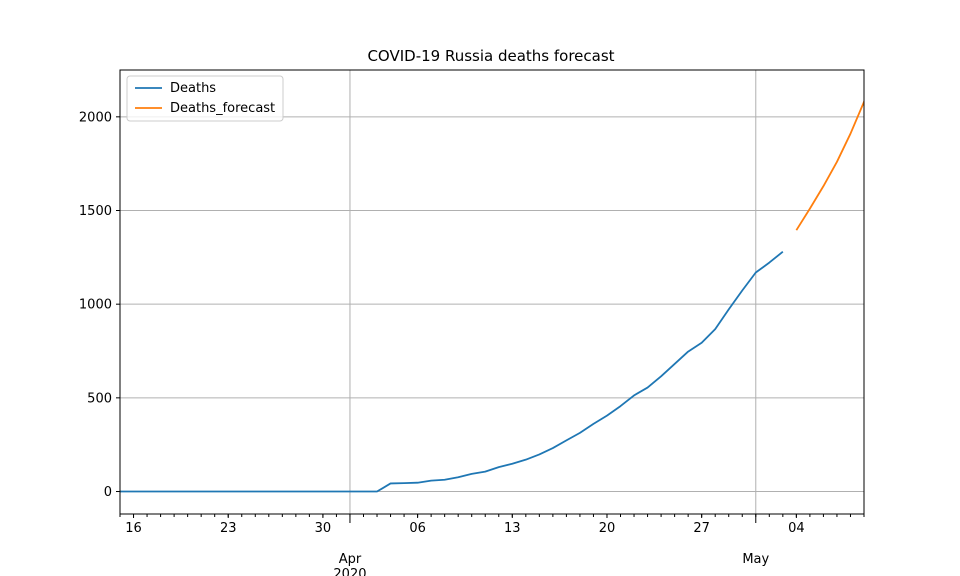 The width and height of the screenshot is (960, 576). What do you see at coordinates (95, 305) in the screenshot?
I see `y-tick-label: 1000` at bounding box center [95, 305].